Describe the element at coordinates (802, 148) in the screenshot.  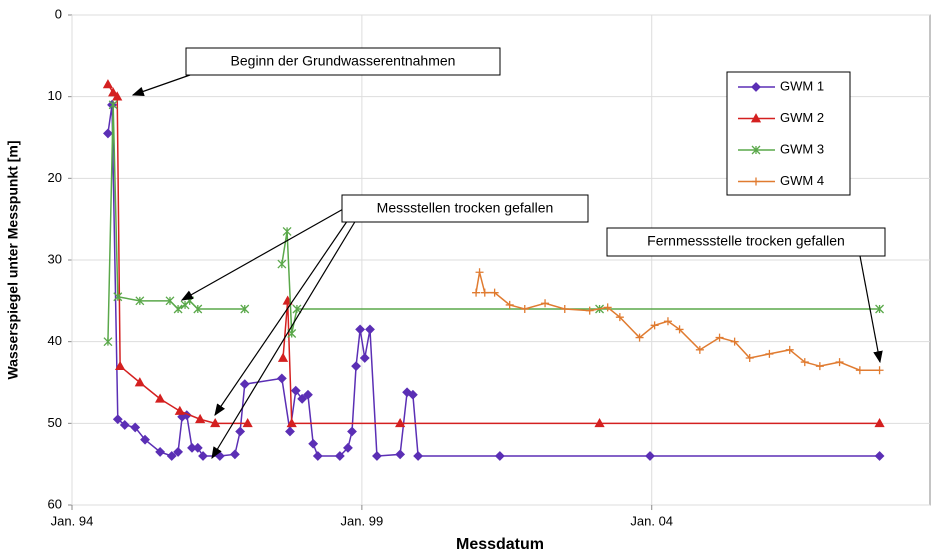
I see `legend-label: GWM 3` at that location.